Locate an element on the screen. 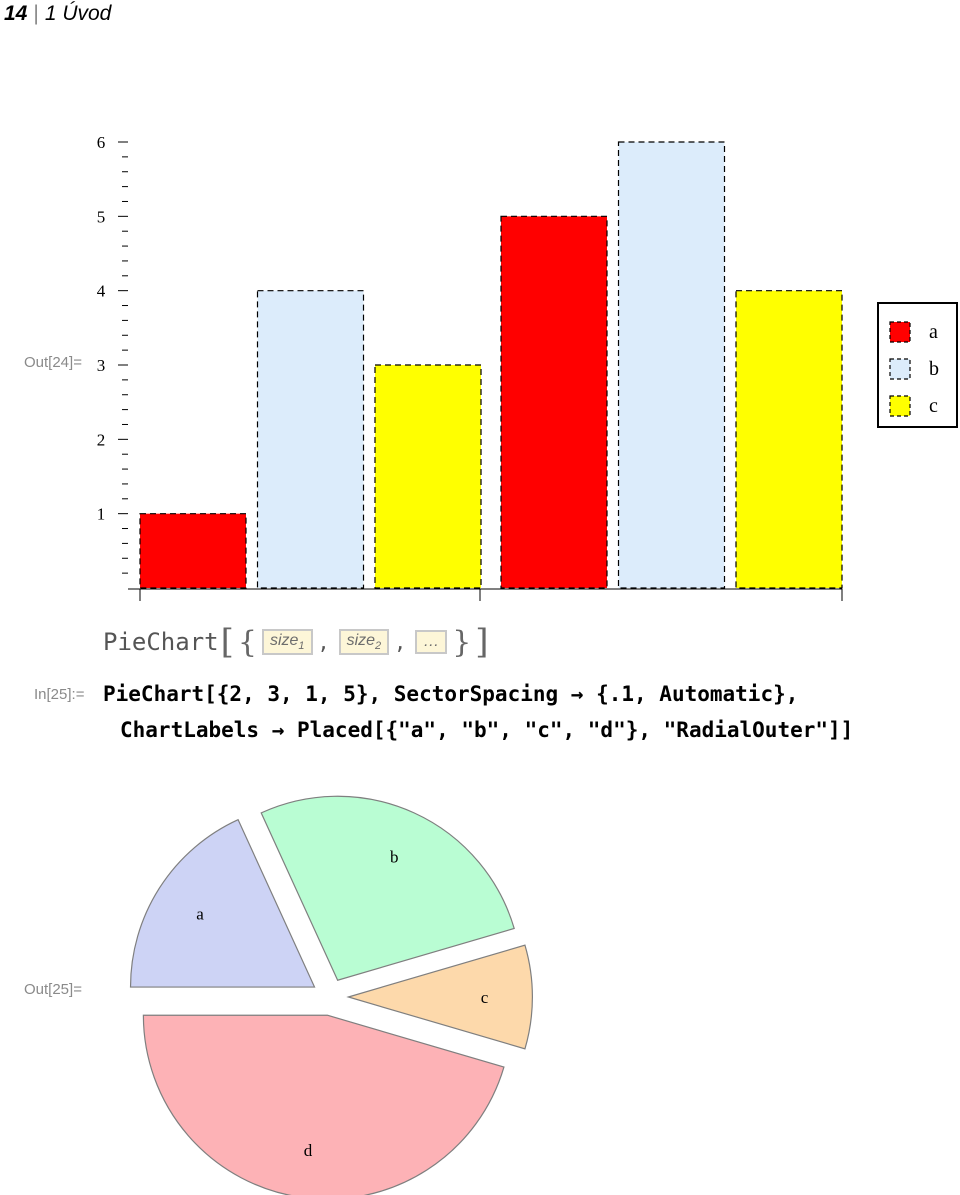 The width and height of the screenshot is (960, 1195). placeholder-size1: size1 is located at coordinates (287, 642).